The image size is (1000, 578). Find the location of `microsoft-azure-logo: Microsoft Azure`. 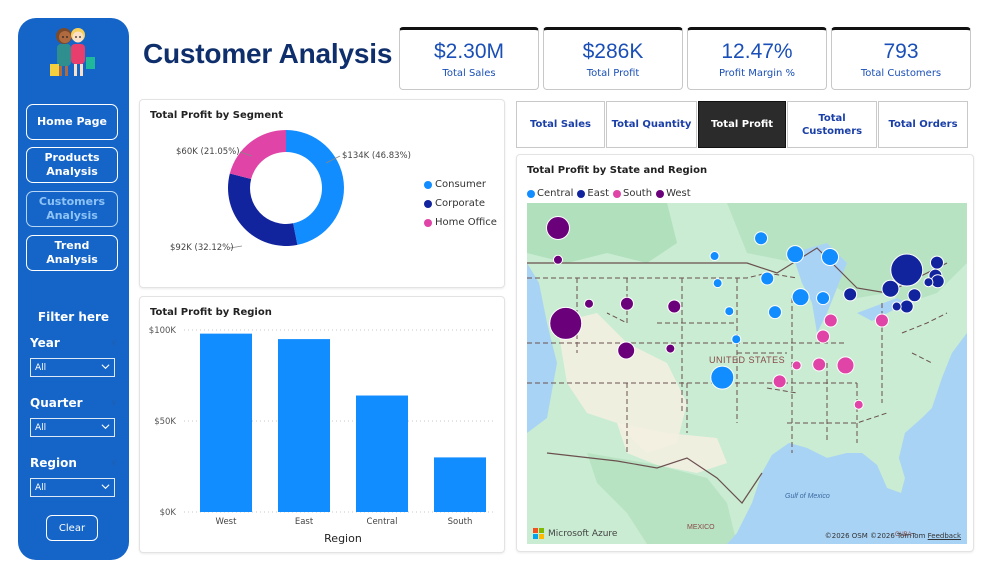

microsoft-azure-logo: Microsoft Azure is located at coordinates (575, 533).